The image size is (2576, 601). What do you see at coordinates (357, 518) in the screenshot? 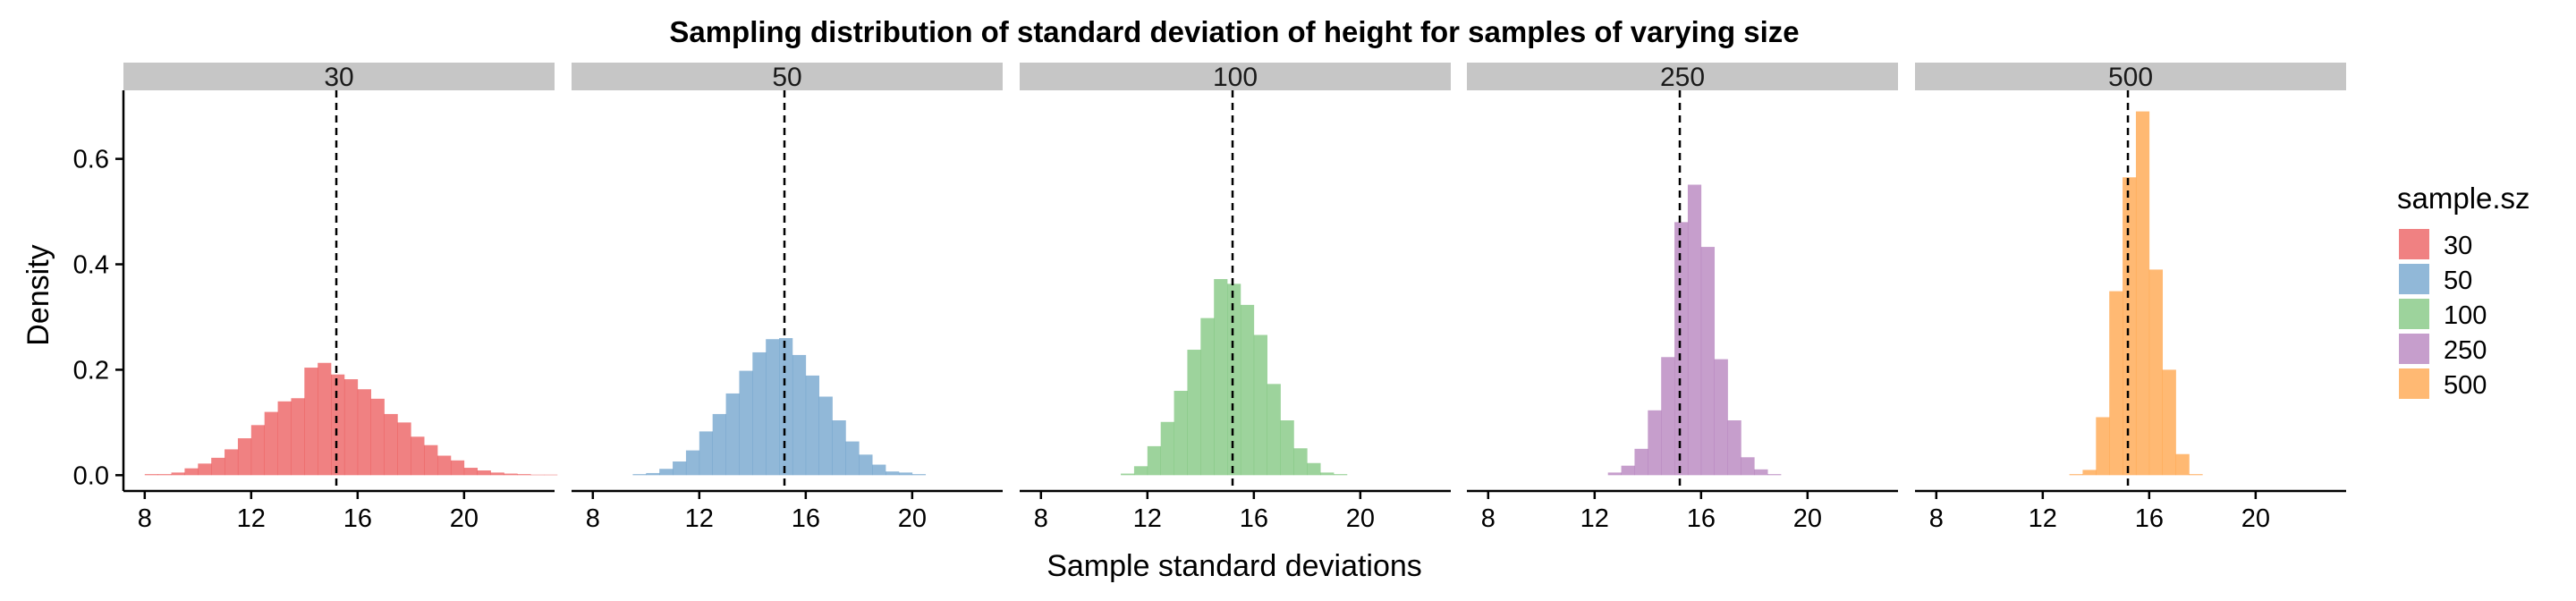
I see `x-tick-label: 16` at bounding box center [357, 518].